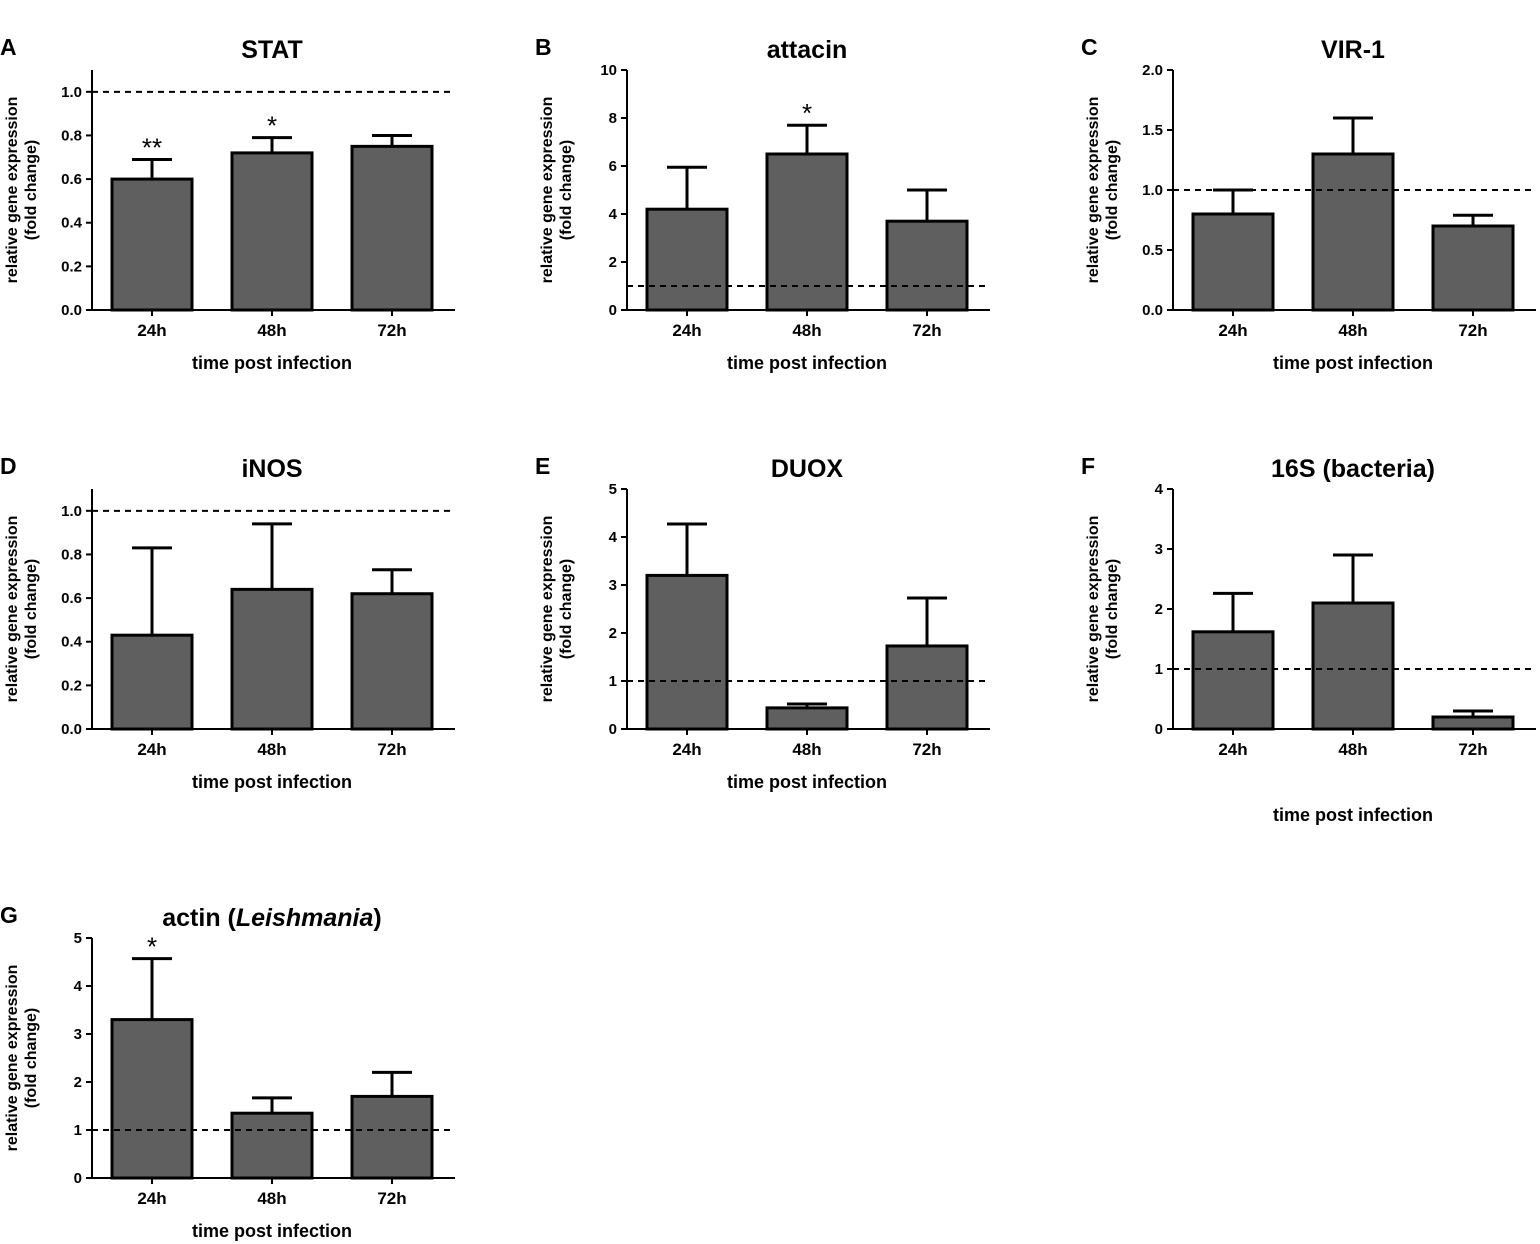 The width and height of the screenshot is (1540, 1244). What do you see at coordinates (542, 466) in the screenshot?
I see `panel-letter: E` at bounding box center [542, 466].